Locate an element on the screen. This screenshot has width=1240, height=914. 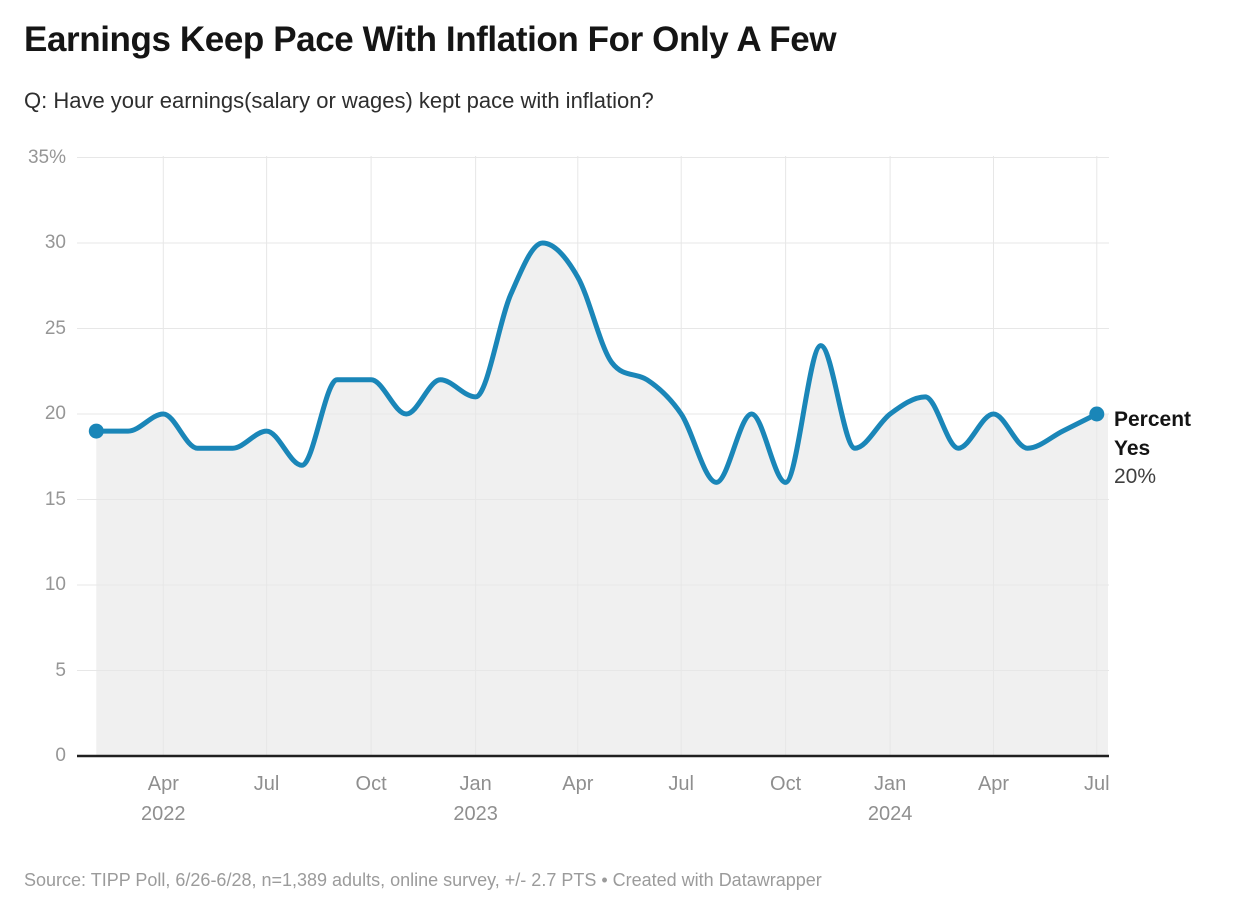
y-tick-label: 10 is located at coordinates (55, 584).